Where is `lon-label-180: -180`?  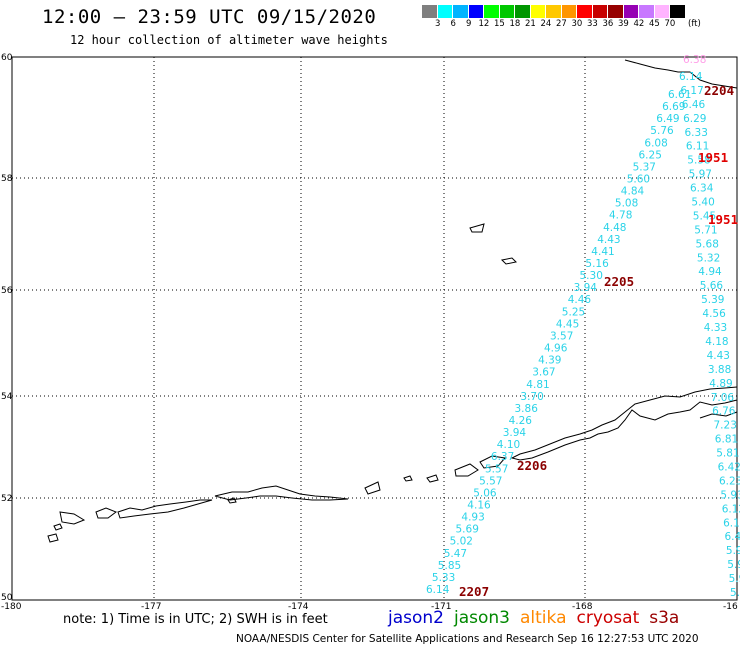
lon-label-180: -180 is located at coordinates (11, 607).